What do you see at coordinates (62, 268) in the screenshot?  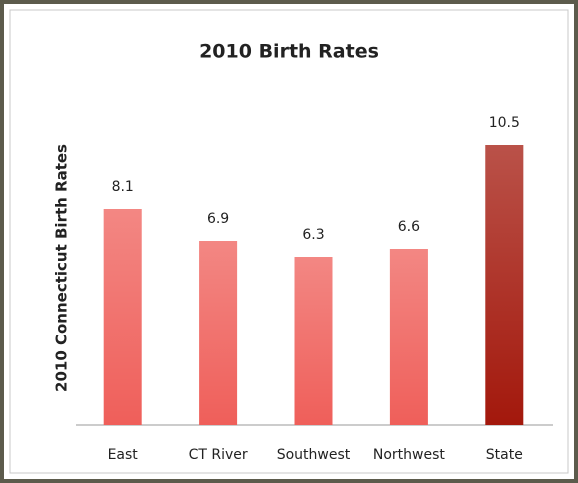 I see `y-axis-label: 2010 Connecticut Birth Rates` at bounding box center [62, 268].